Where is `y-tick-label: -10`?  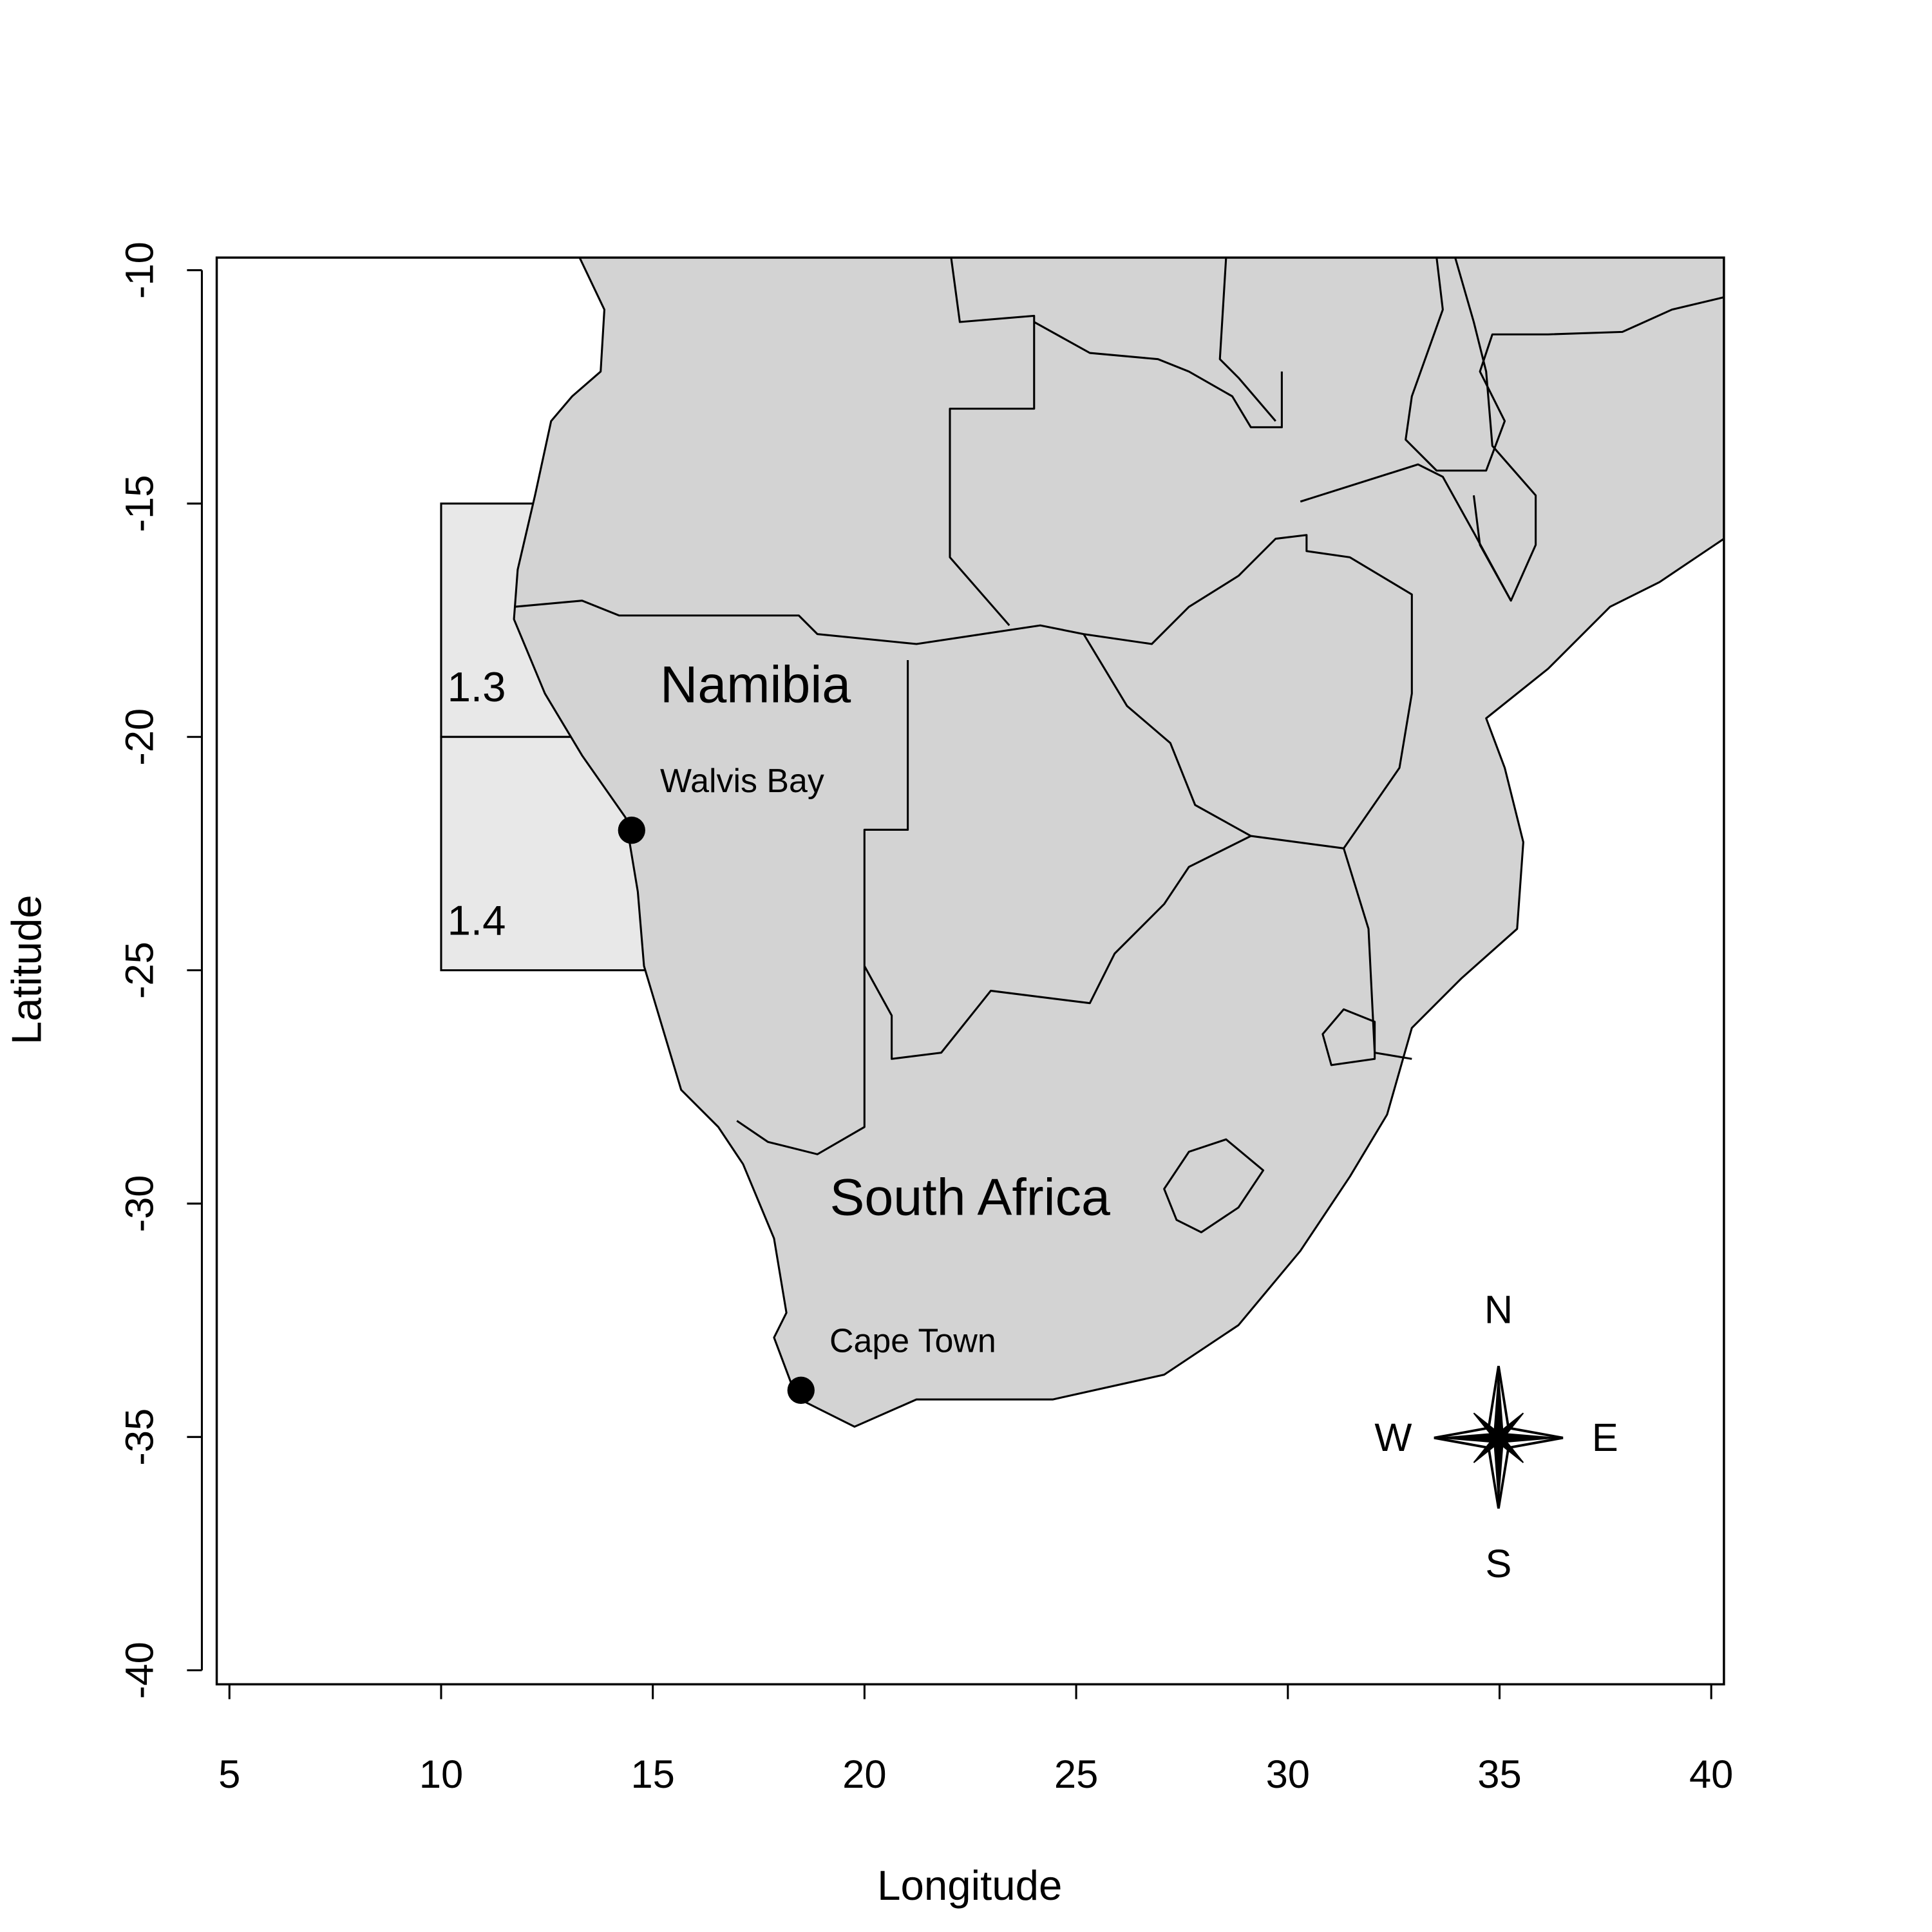 y-tick-label: -10 is located at coordinates (139, 270).